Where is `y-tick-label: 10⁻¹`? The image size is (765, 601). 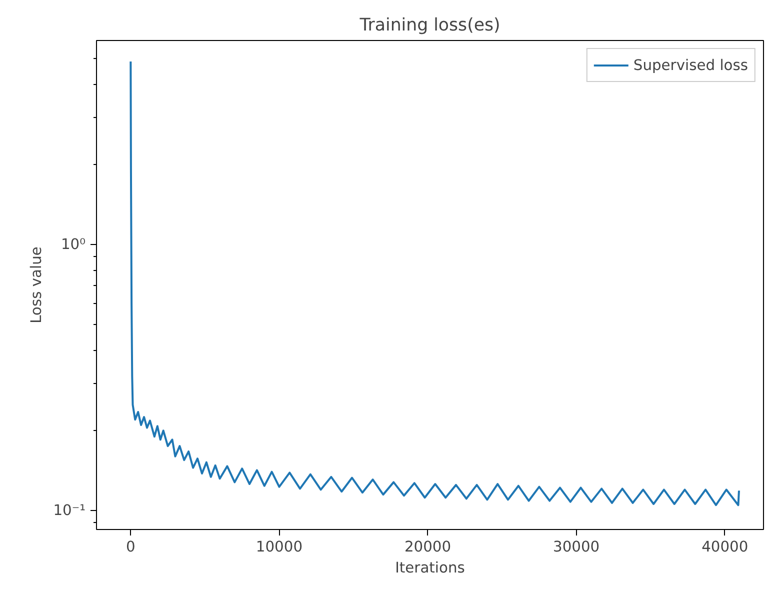 y-tick-label: 10⁻¹ is located at coordinates (69, 511).